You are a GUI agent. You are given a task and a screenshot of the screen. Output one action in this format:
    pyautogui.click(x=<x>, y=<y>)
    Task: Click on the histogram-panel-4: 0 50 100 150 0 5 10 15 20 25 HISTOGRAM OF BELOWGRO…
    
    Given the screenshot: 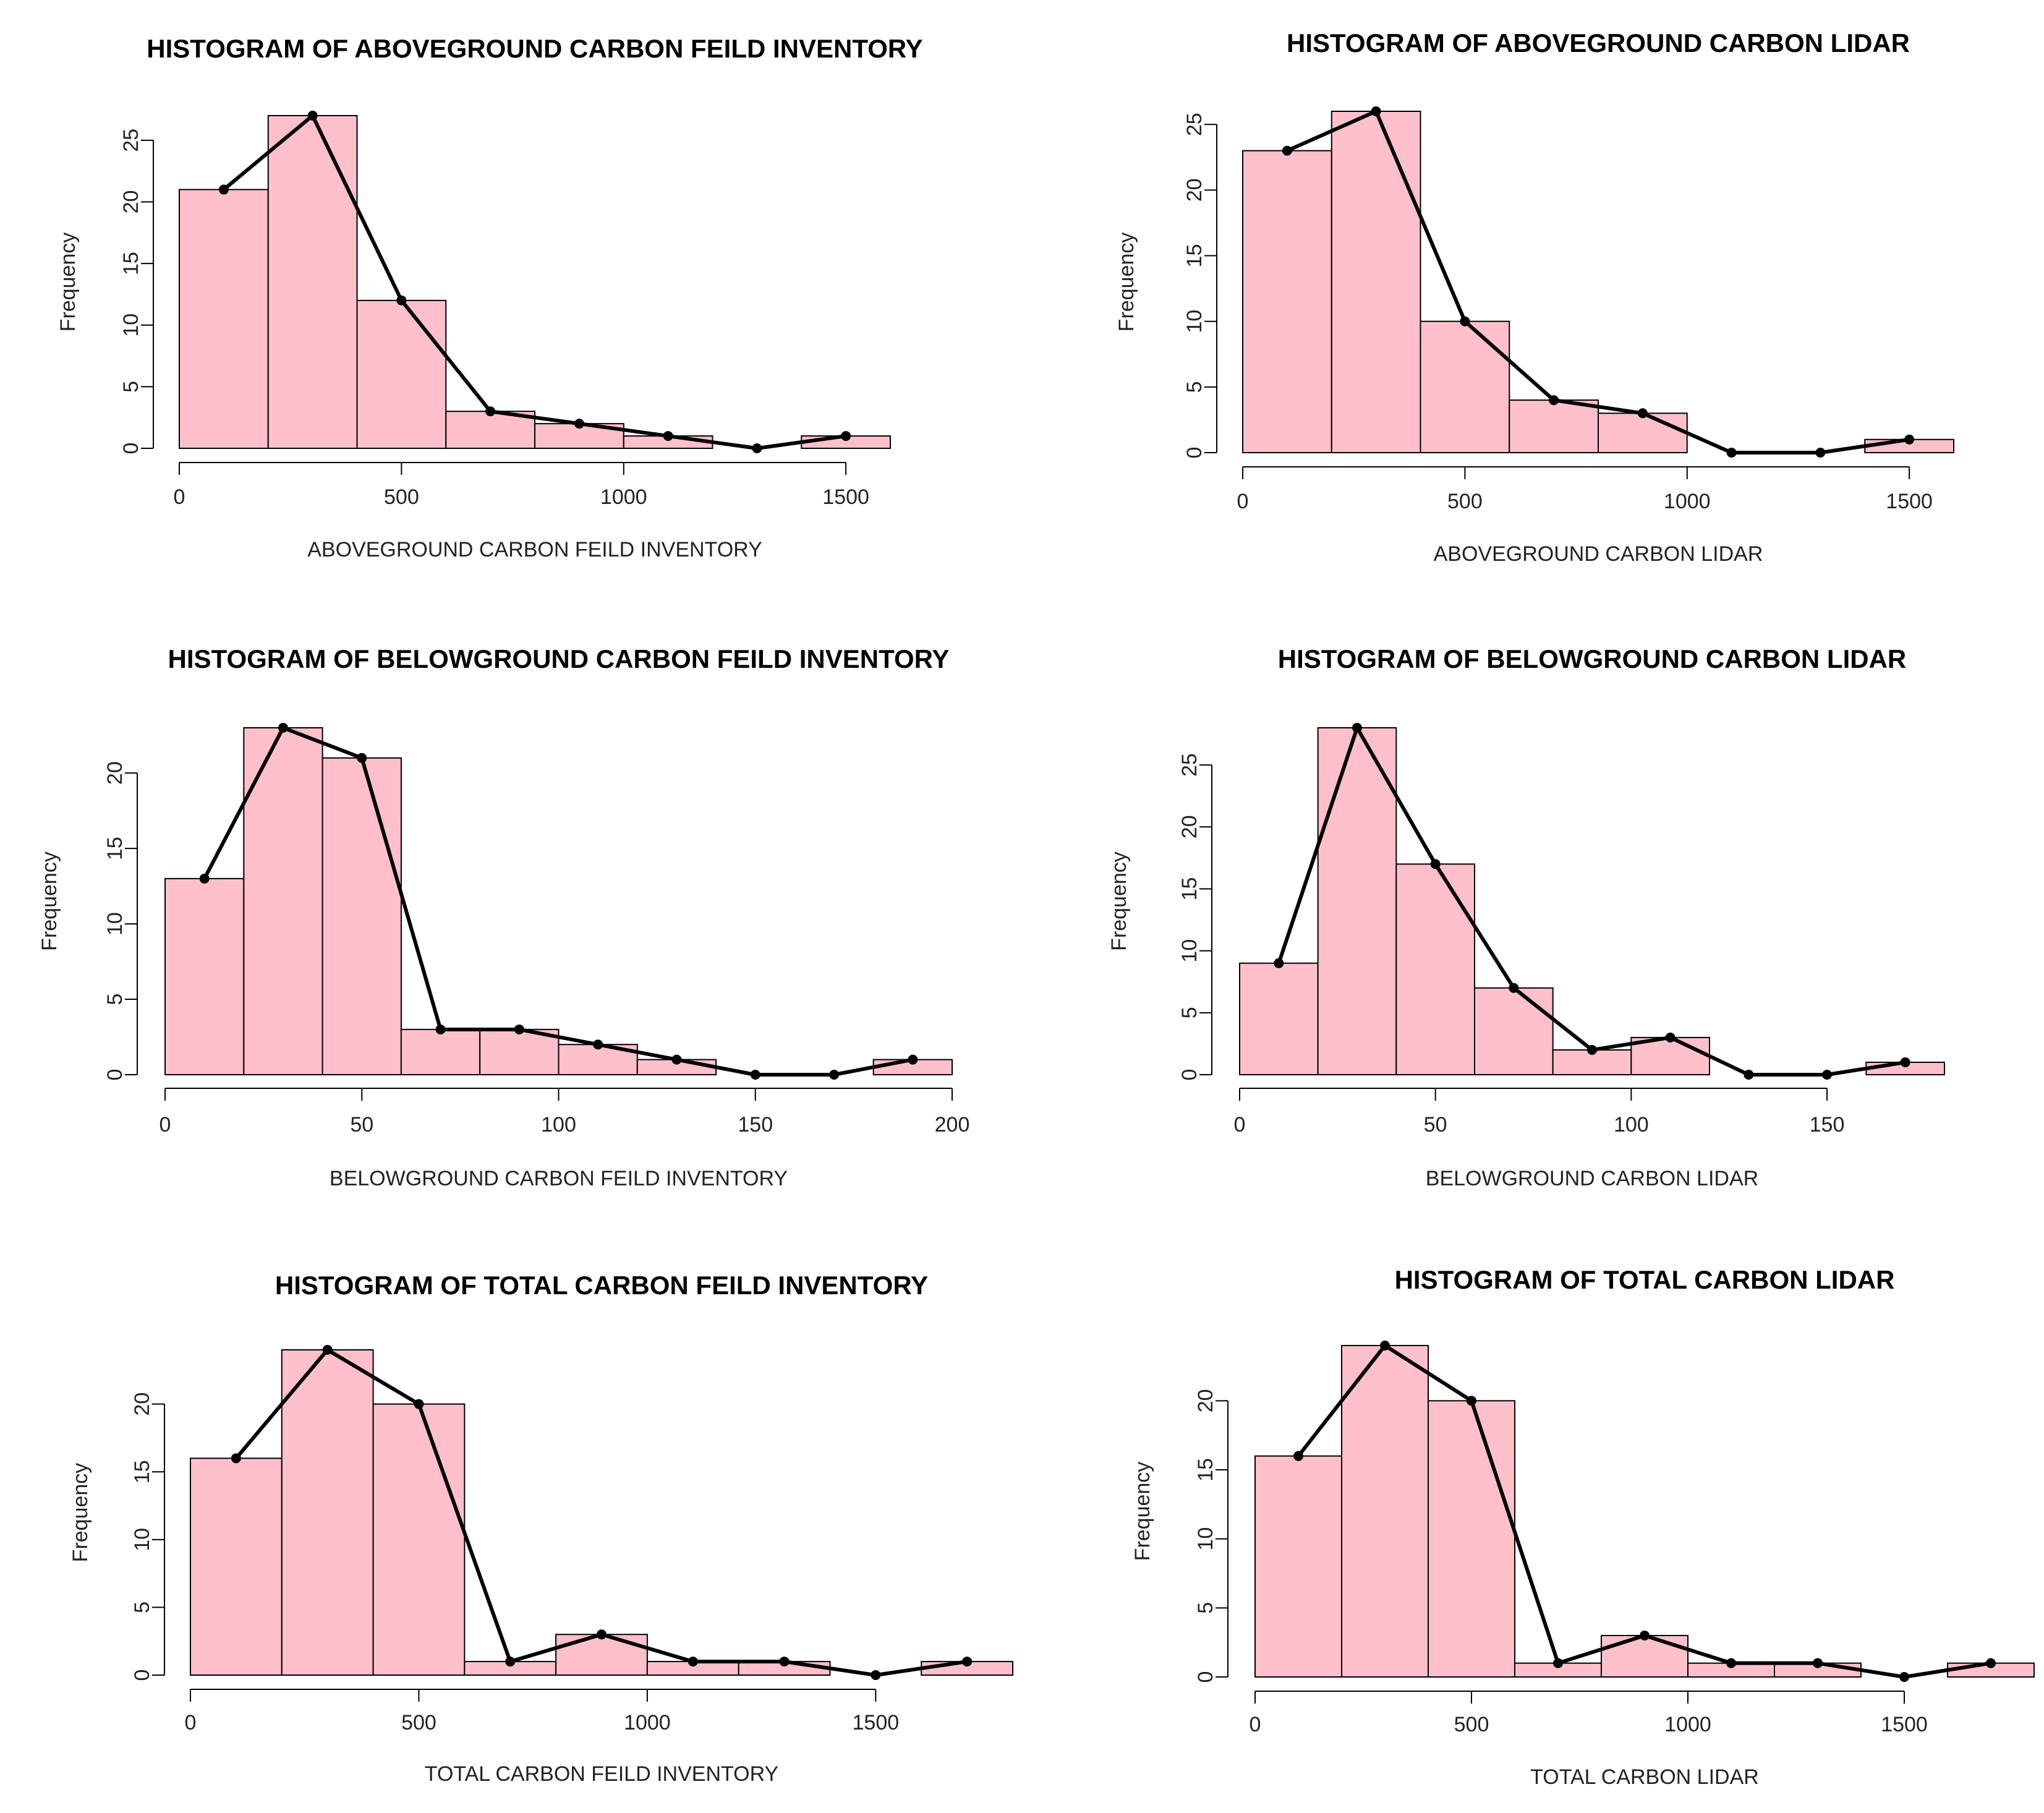 What is the action you would take?
    pyautogui.click(x=1526, y=917)
    